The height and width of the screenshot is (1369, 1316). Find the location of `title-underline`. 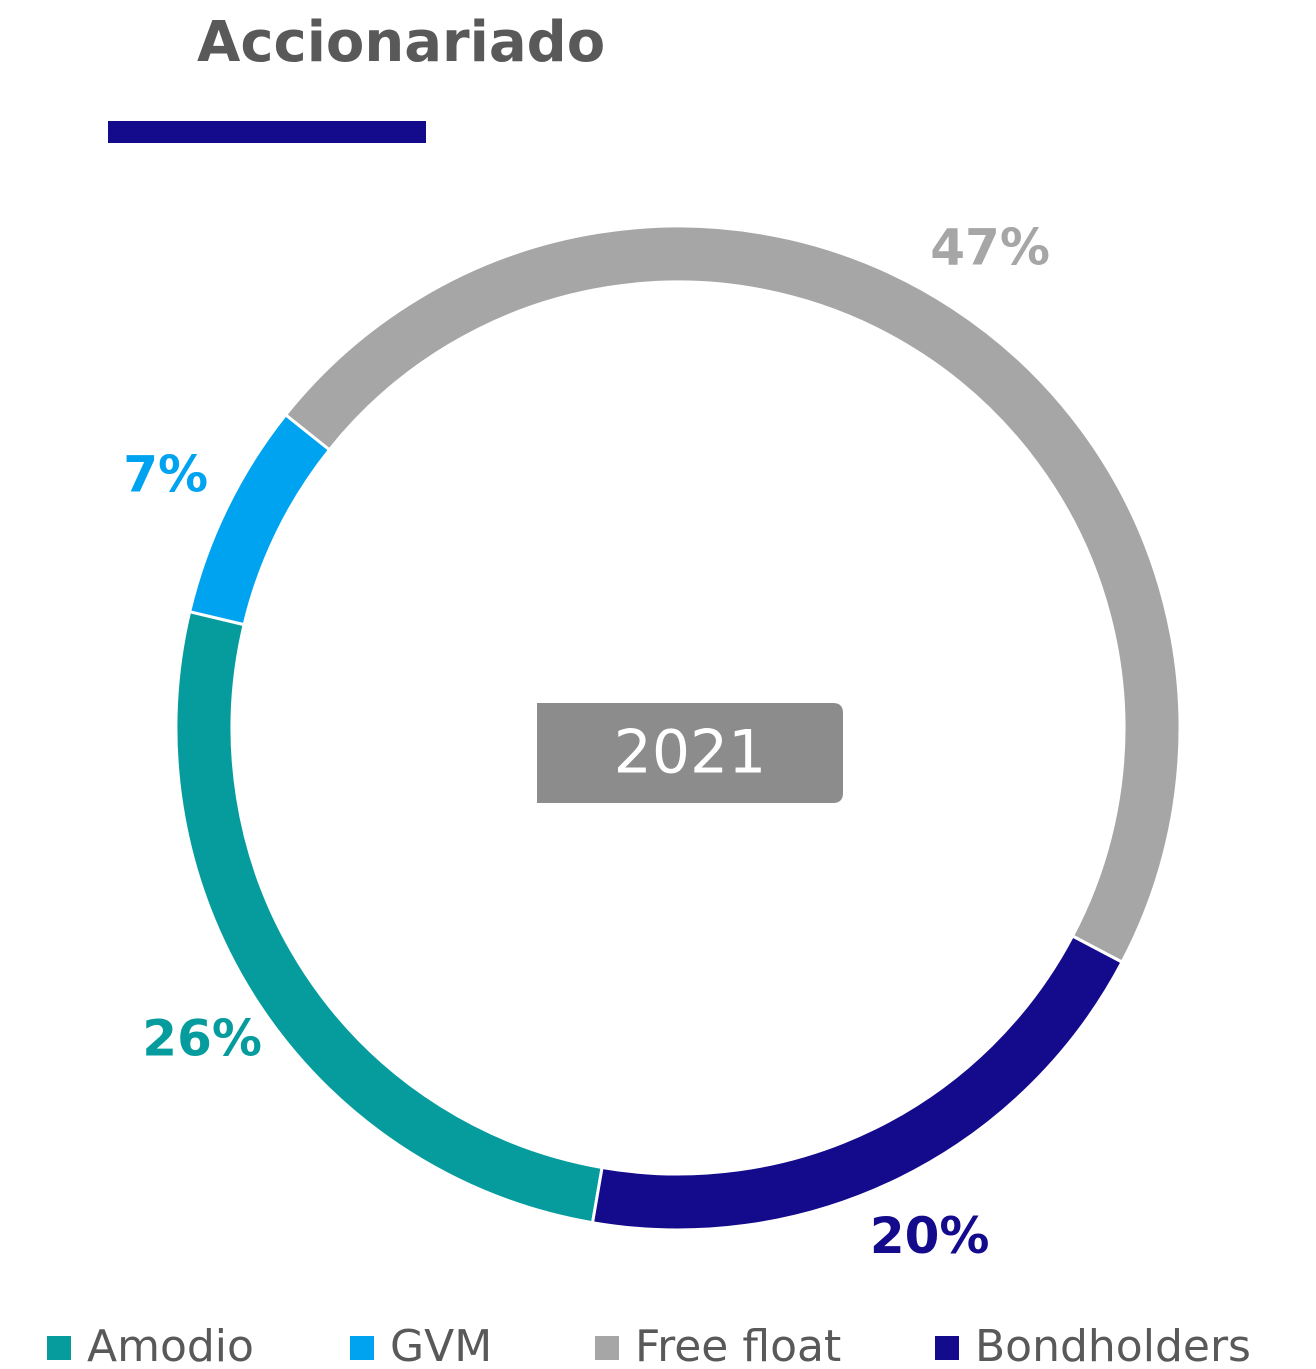

title-underline is located at coordinates (267, 132).